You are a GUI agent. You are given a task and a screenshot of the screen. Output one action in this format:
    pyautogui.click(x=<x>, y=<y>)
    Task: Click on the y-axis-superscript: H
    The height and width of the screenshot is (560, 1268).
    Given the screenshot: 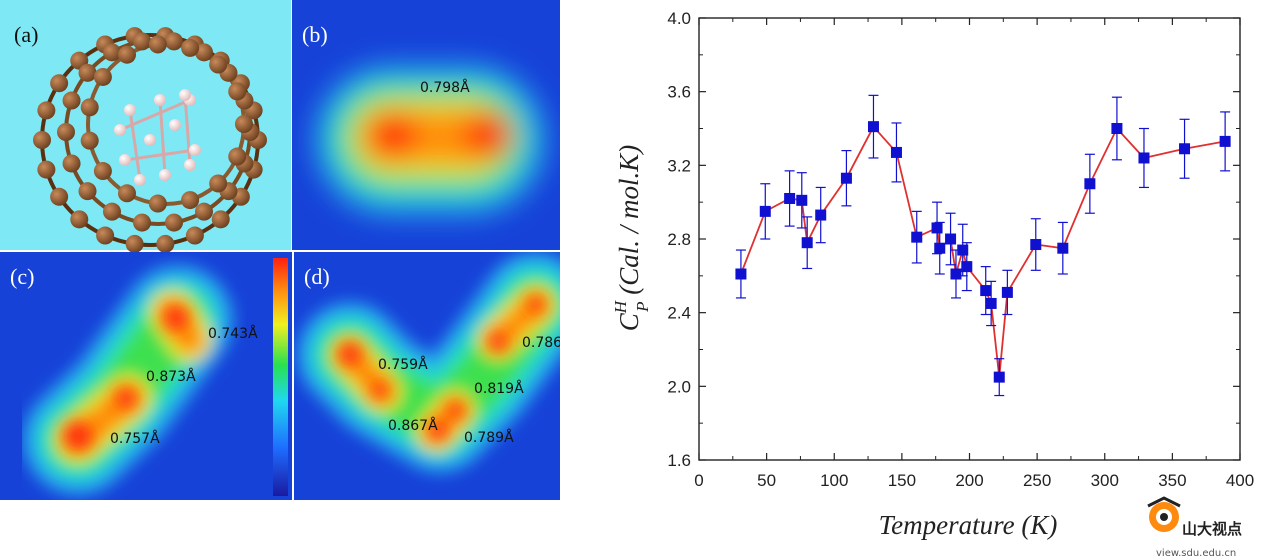 What is the action you would take?
    pyautogui.click(x=620, y=306)
    